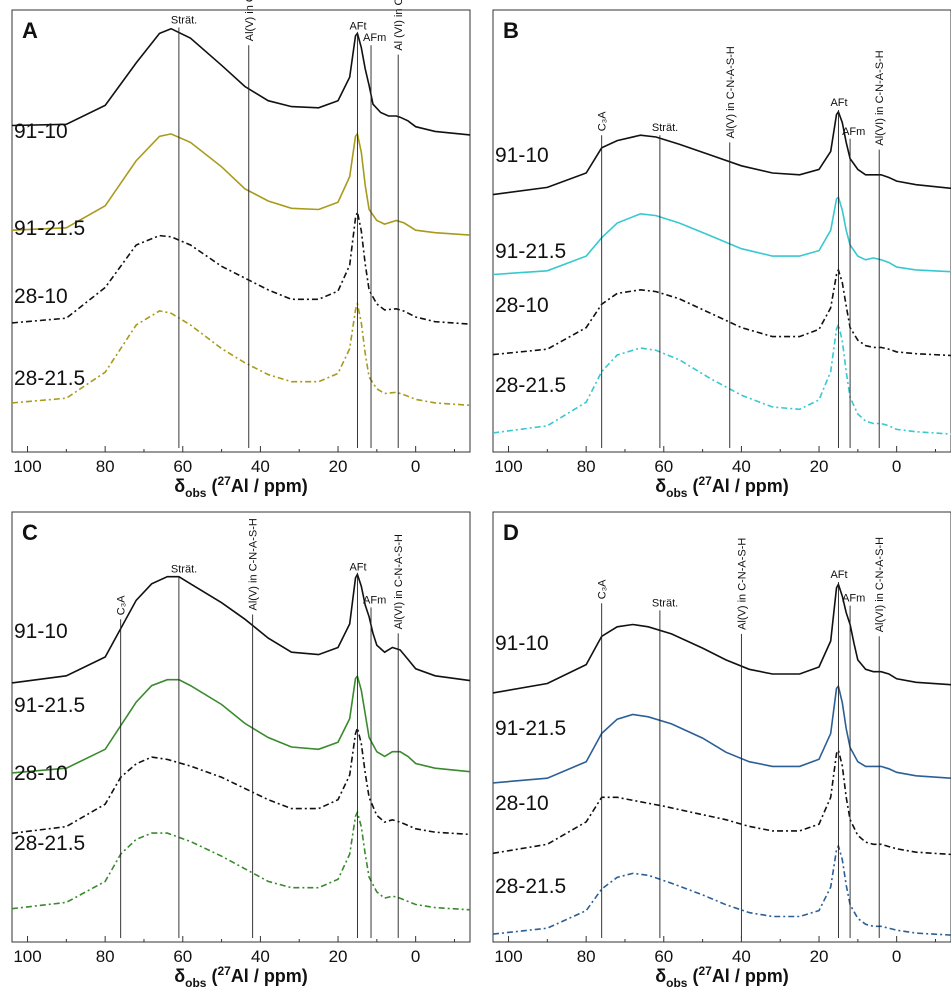 This screenshot has width=951, height=1003. What do you see at coordinates (511, 532) in the screenshot?
I see `panel-letter: D` at bounding box center [511, 532].